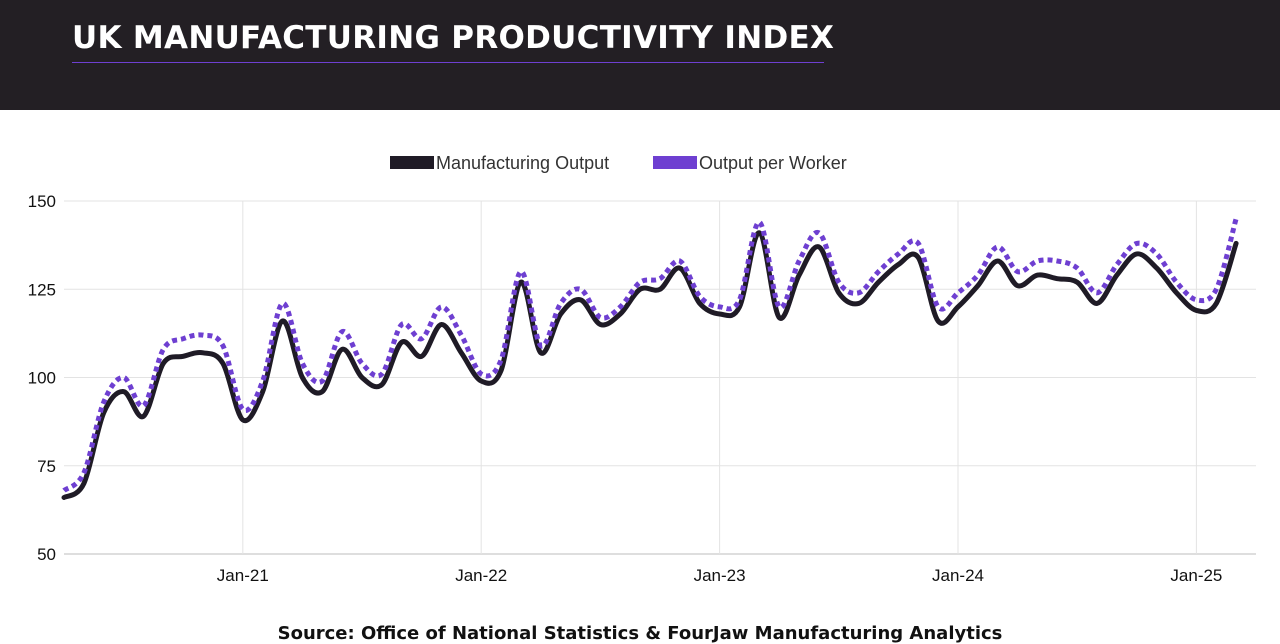  Describe the element at coordinates (243, 575) in the screenshot. I see `x-tick-label: Jan-21` at that location.